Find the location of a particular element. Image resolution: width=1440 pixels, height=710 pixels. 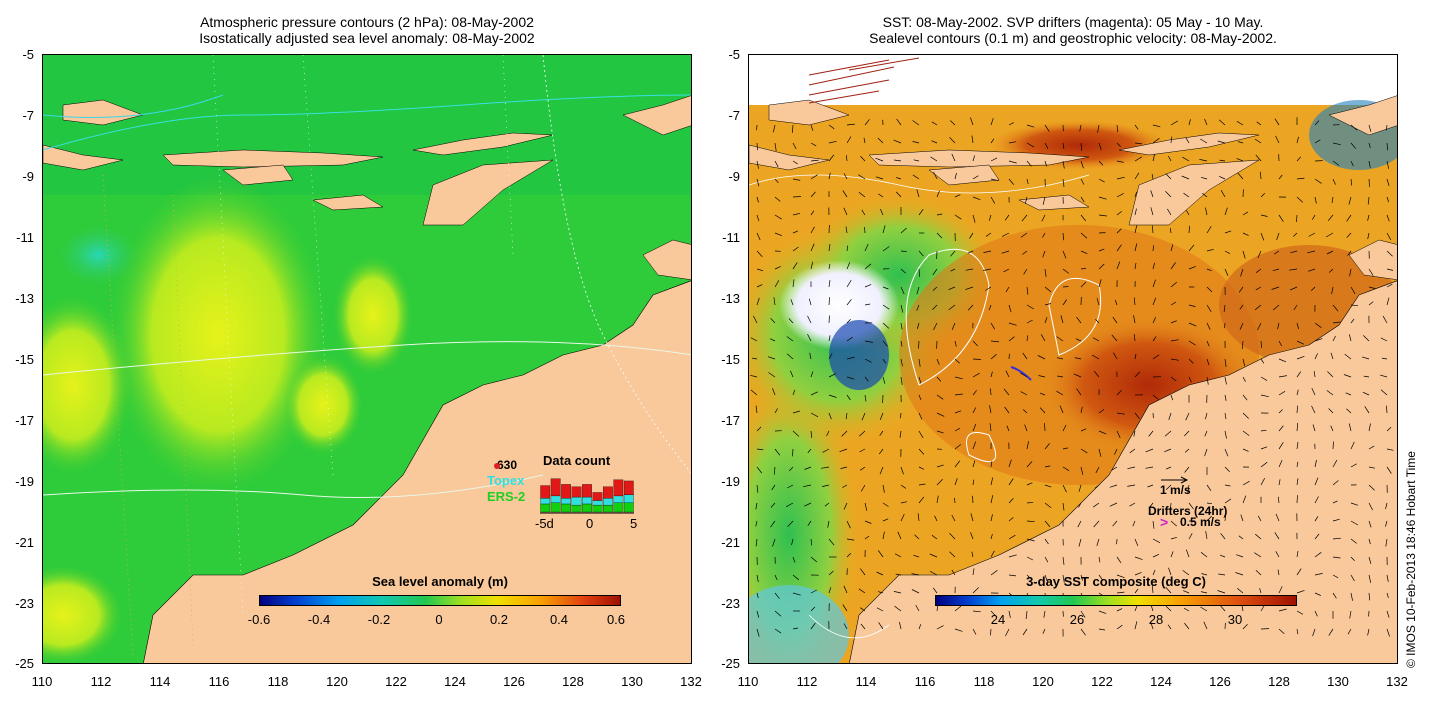

left-x-tick: 128 is located at coordinates (573, 681).